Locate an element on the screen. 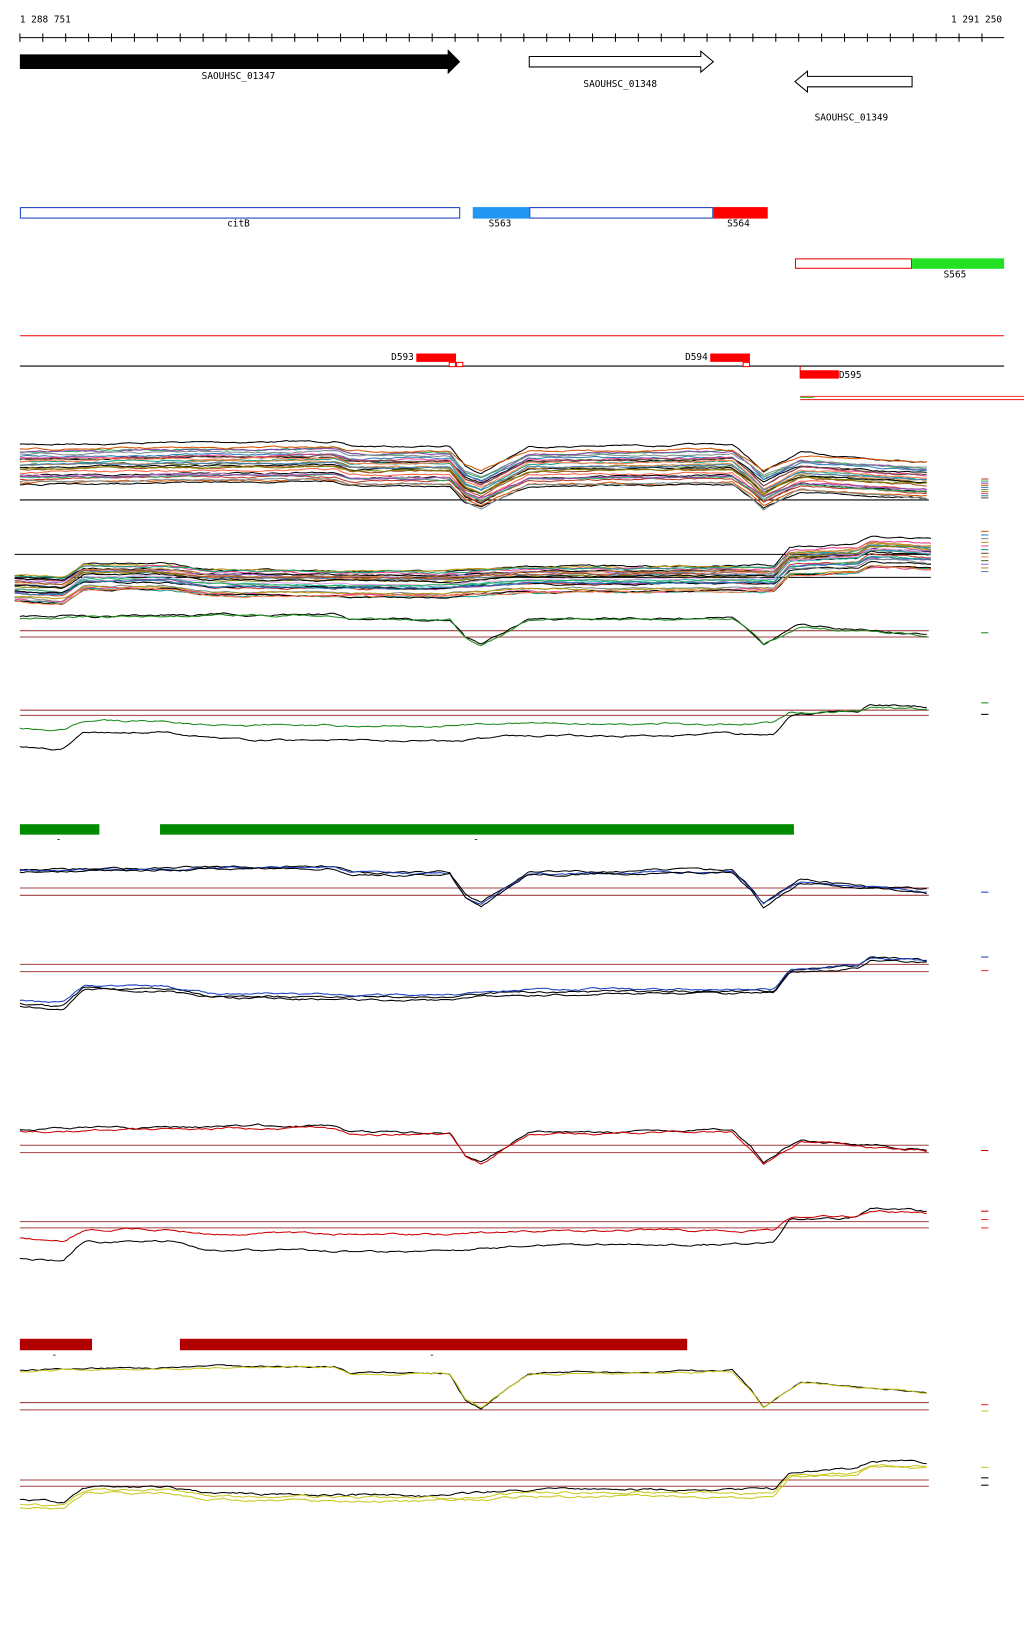 The width and height of the screenshot is (1024, 1640). ruler-ticks is located at coordinates (501, 37).